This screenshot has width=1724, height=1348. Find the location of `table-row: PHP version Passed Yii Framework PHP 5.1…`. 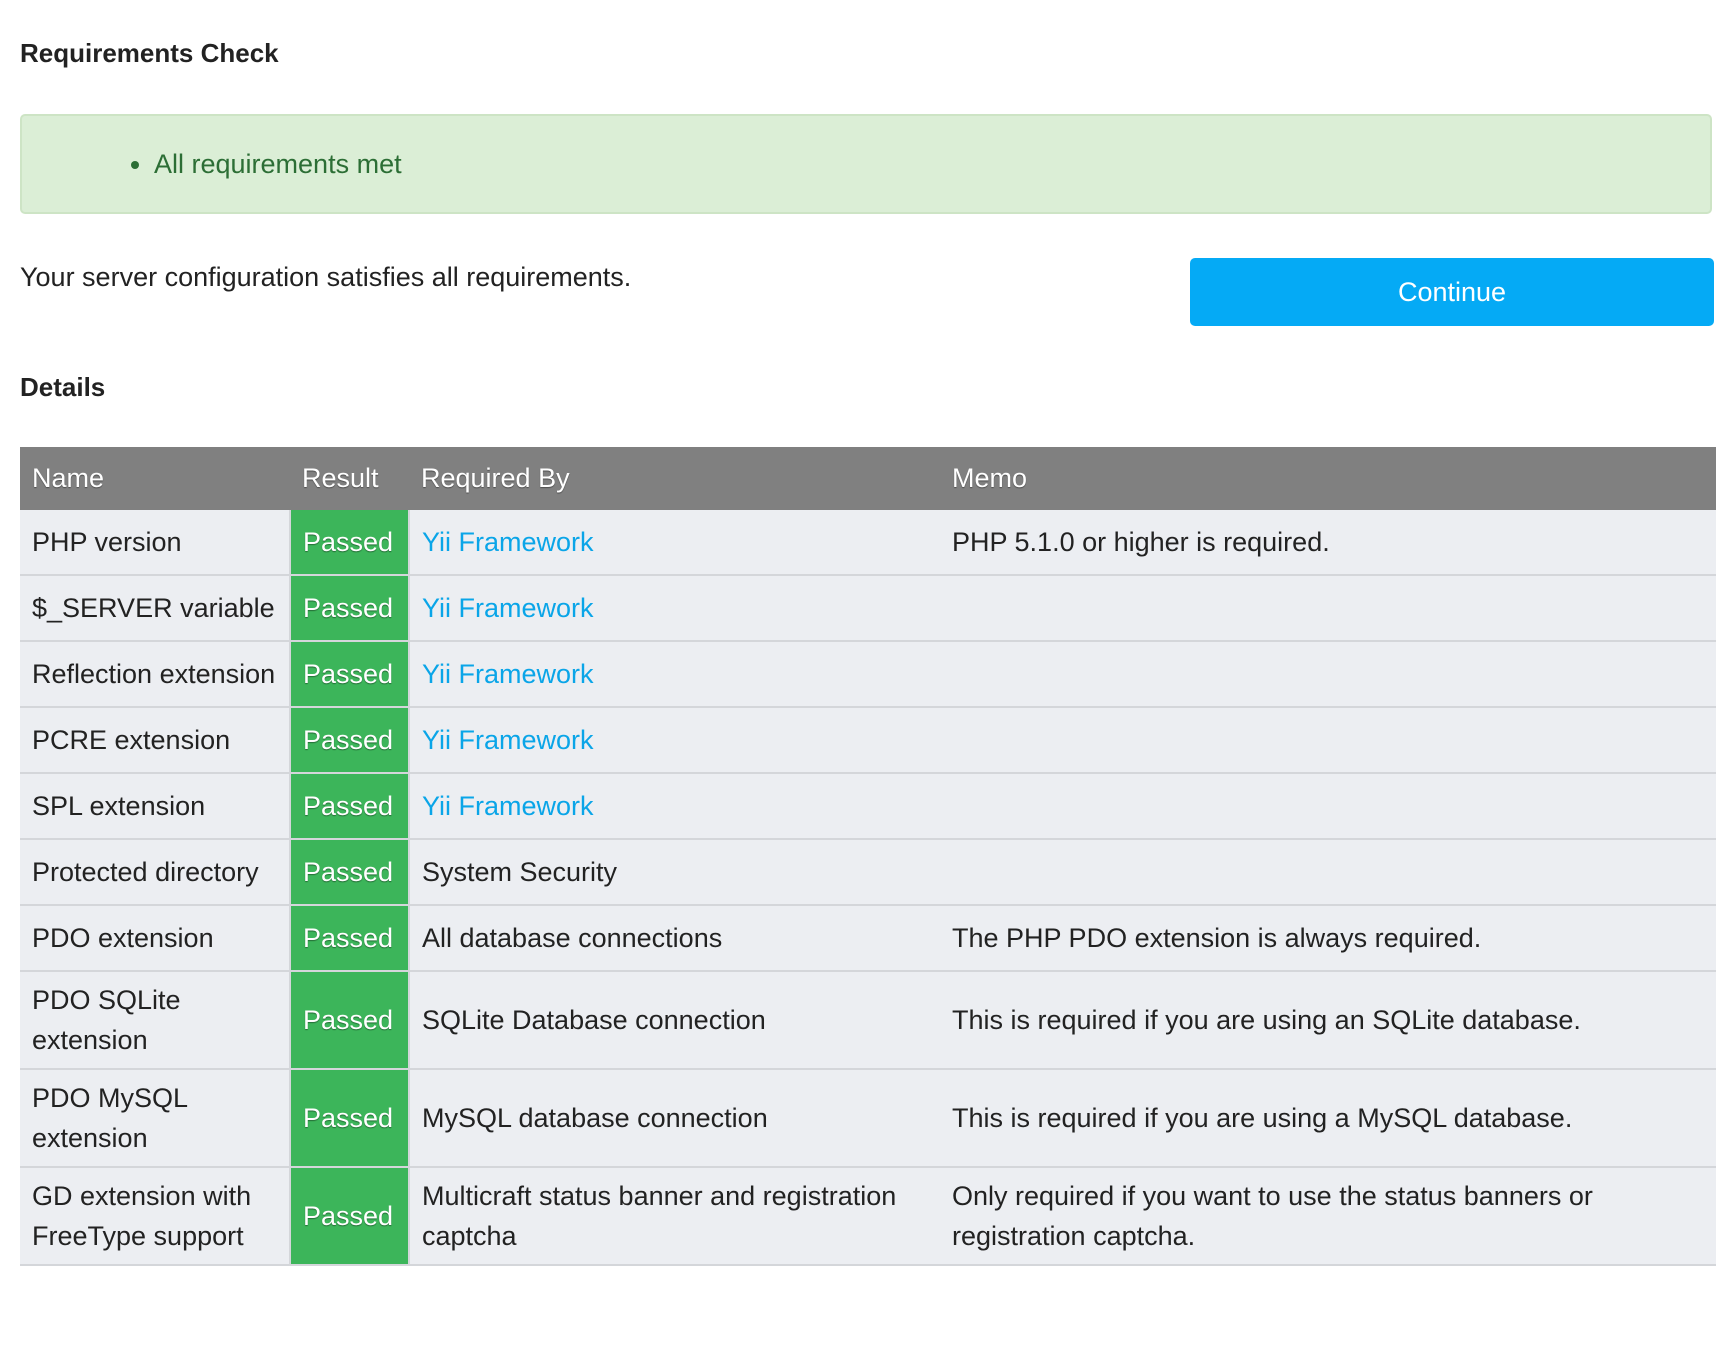

table-row: PHP version Passed Yii Framework PHP 5.1… is located at coordinates (868, 543).